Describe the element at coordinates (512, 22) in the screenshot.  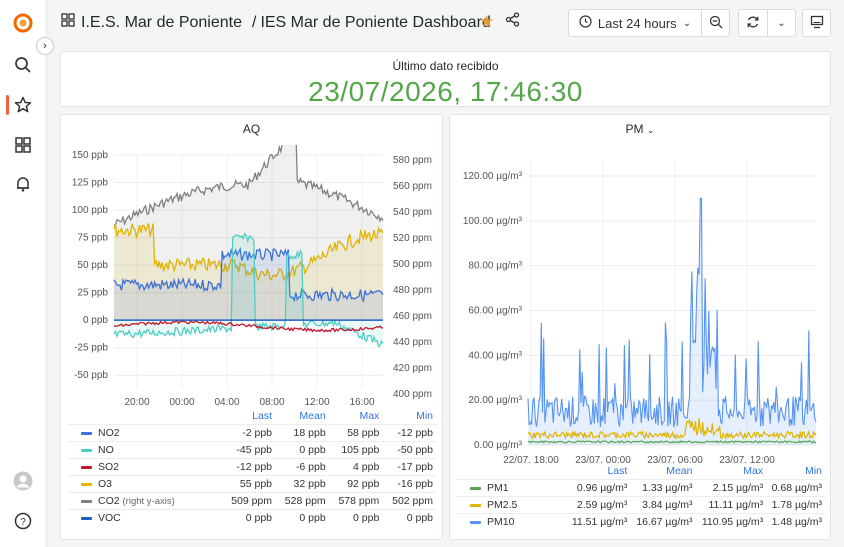
I see `share-icon` at that location.